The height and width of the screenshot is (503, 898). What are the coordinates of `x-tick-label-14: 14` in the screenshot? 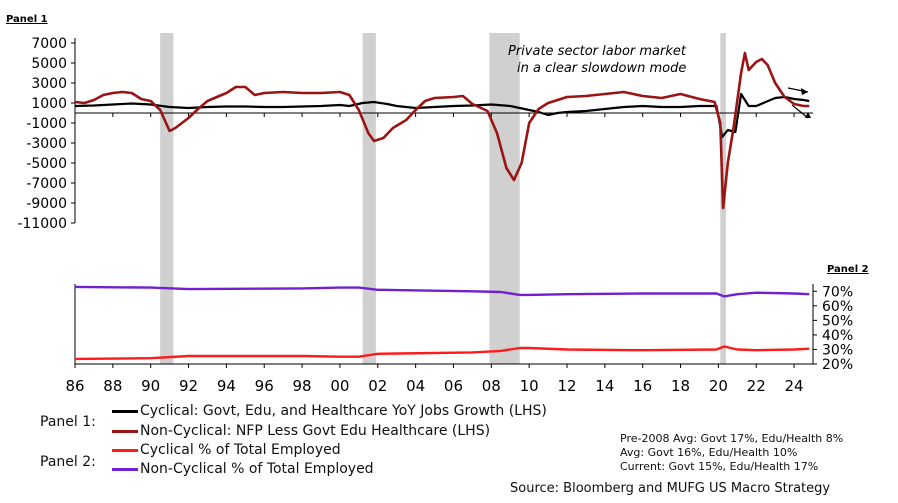 It's located at (604, 386).